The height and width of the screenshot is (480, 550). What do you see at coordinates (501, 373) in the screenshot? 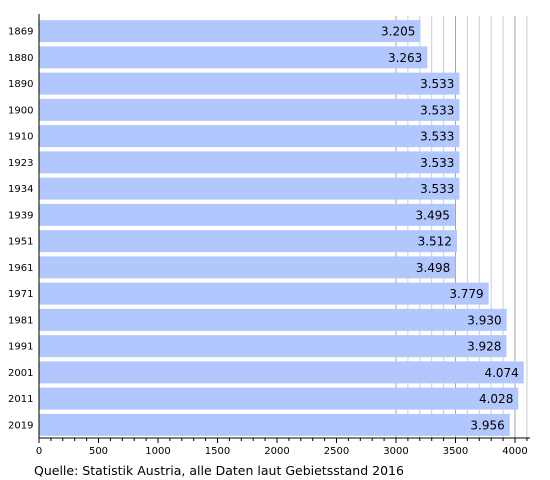
I see `value-label: 4.074` at bounding box center [501, 373].